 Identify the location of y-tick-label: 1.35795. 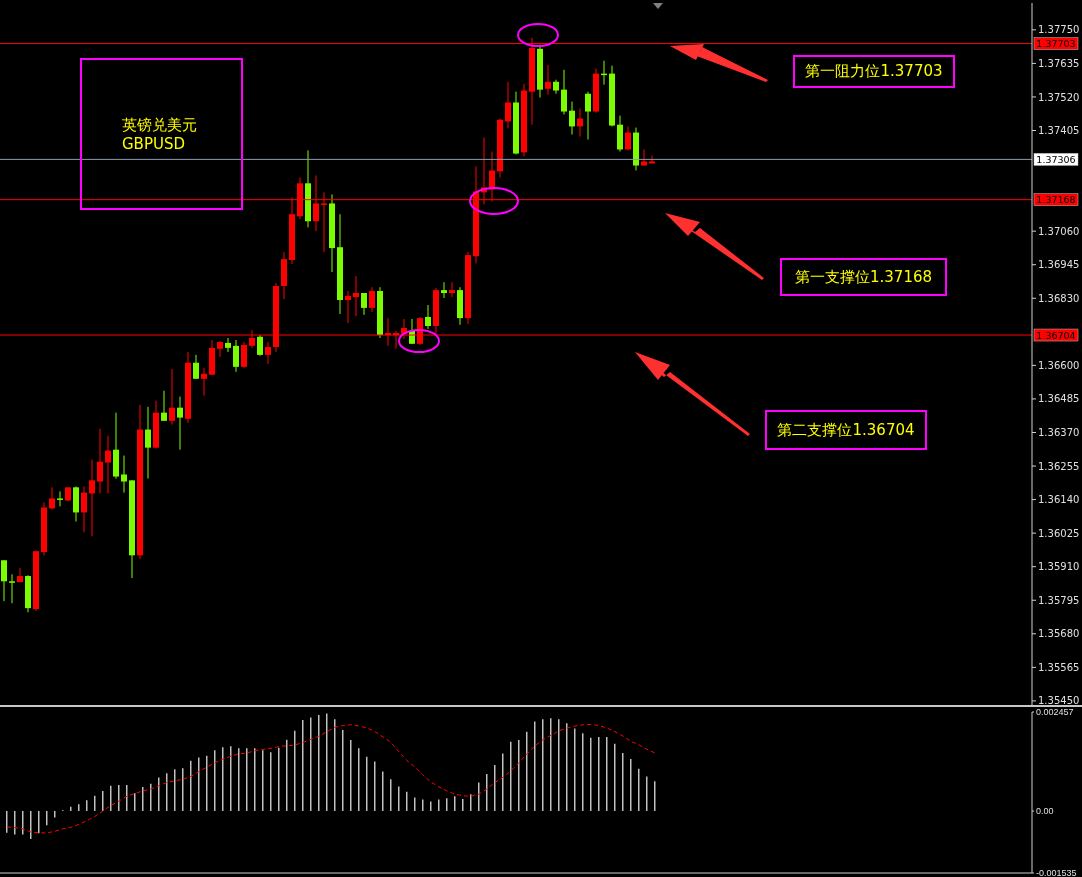
(1059, 600).